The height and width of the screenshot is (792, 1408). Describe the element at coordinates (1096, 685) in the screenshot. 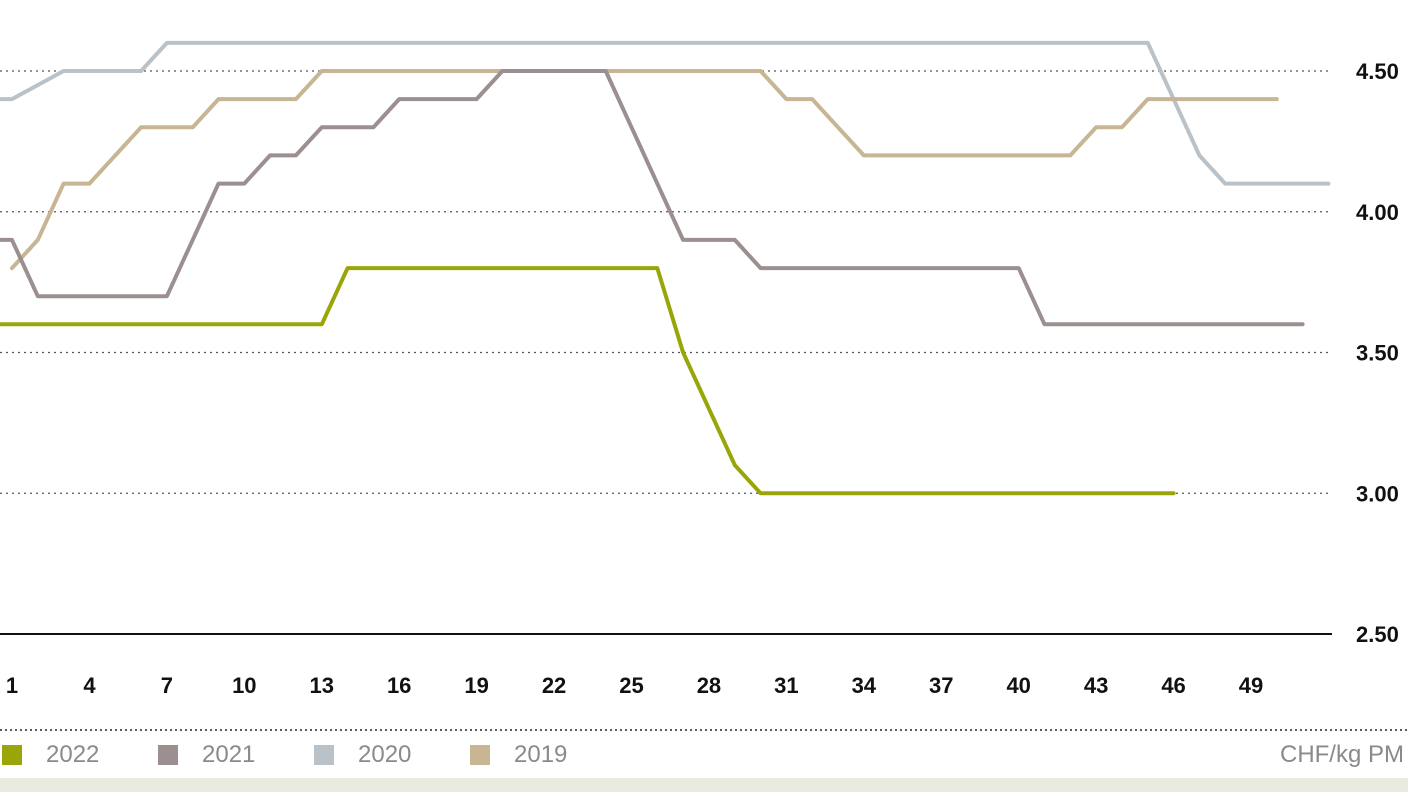

I see `x-tick-label-43: 43` at that location.